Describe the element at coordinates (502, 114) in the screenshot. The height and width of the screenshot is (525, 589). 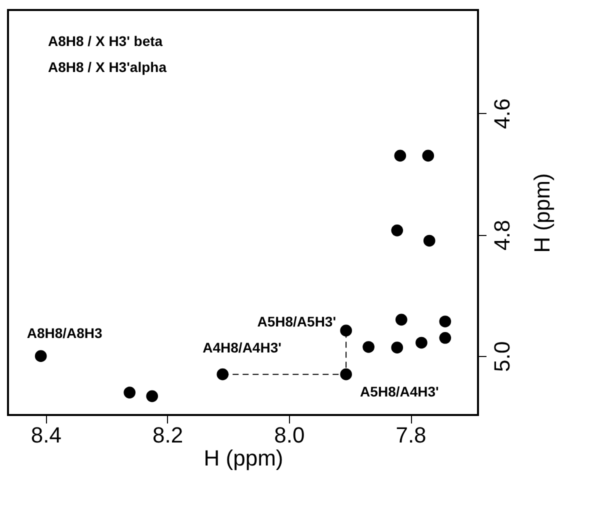
I see `y-tick-label: 4.6` at that location.